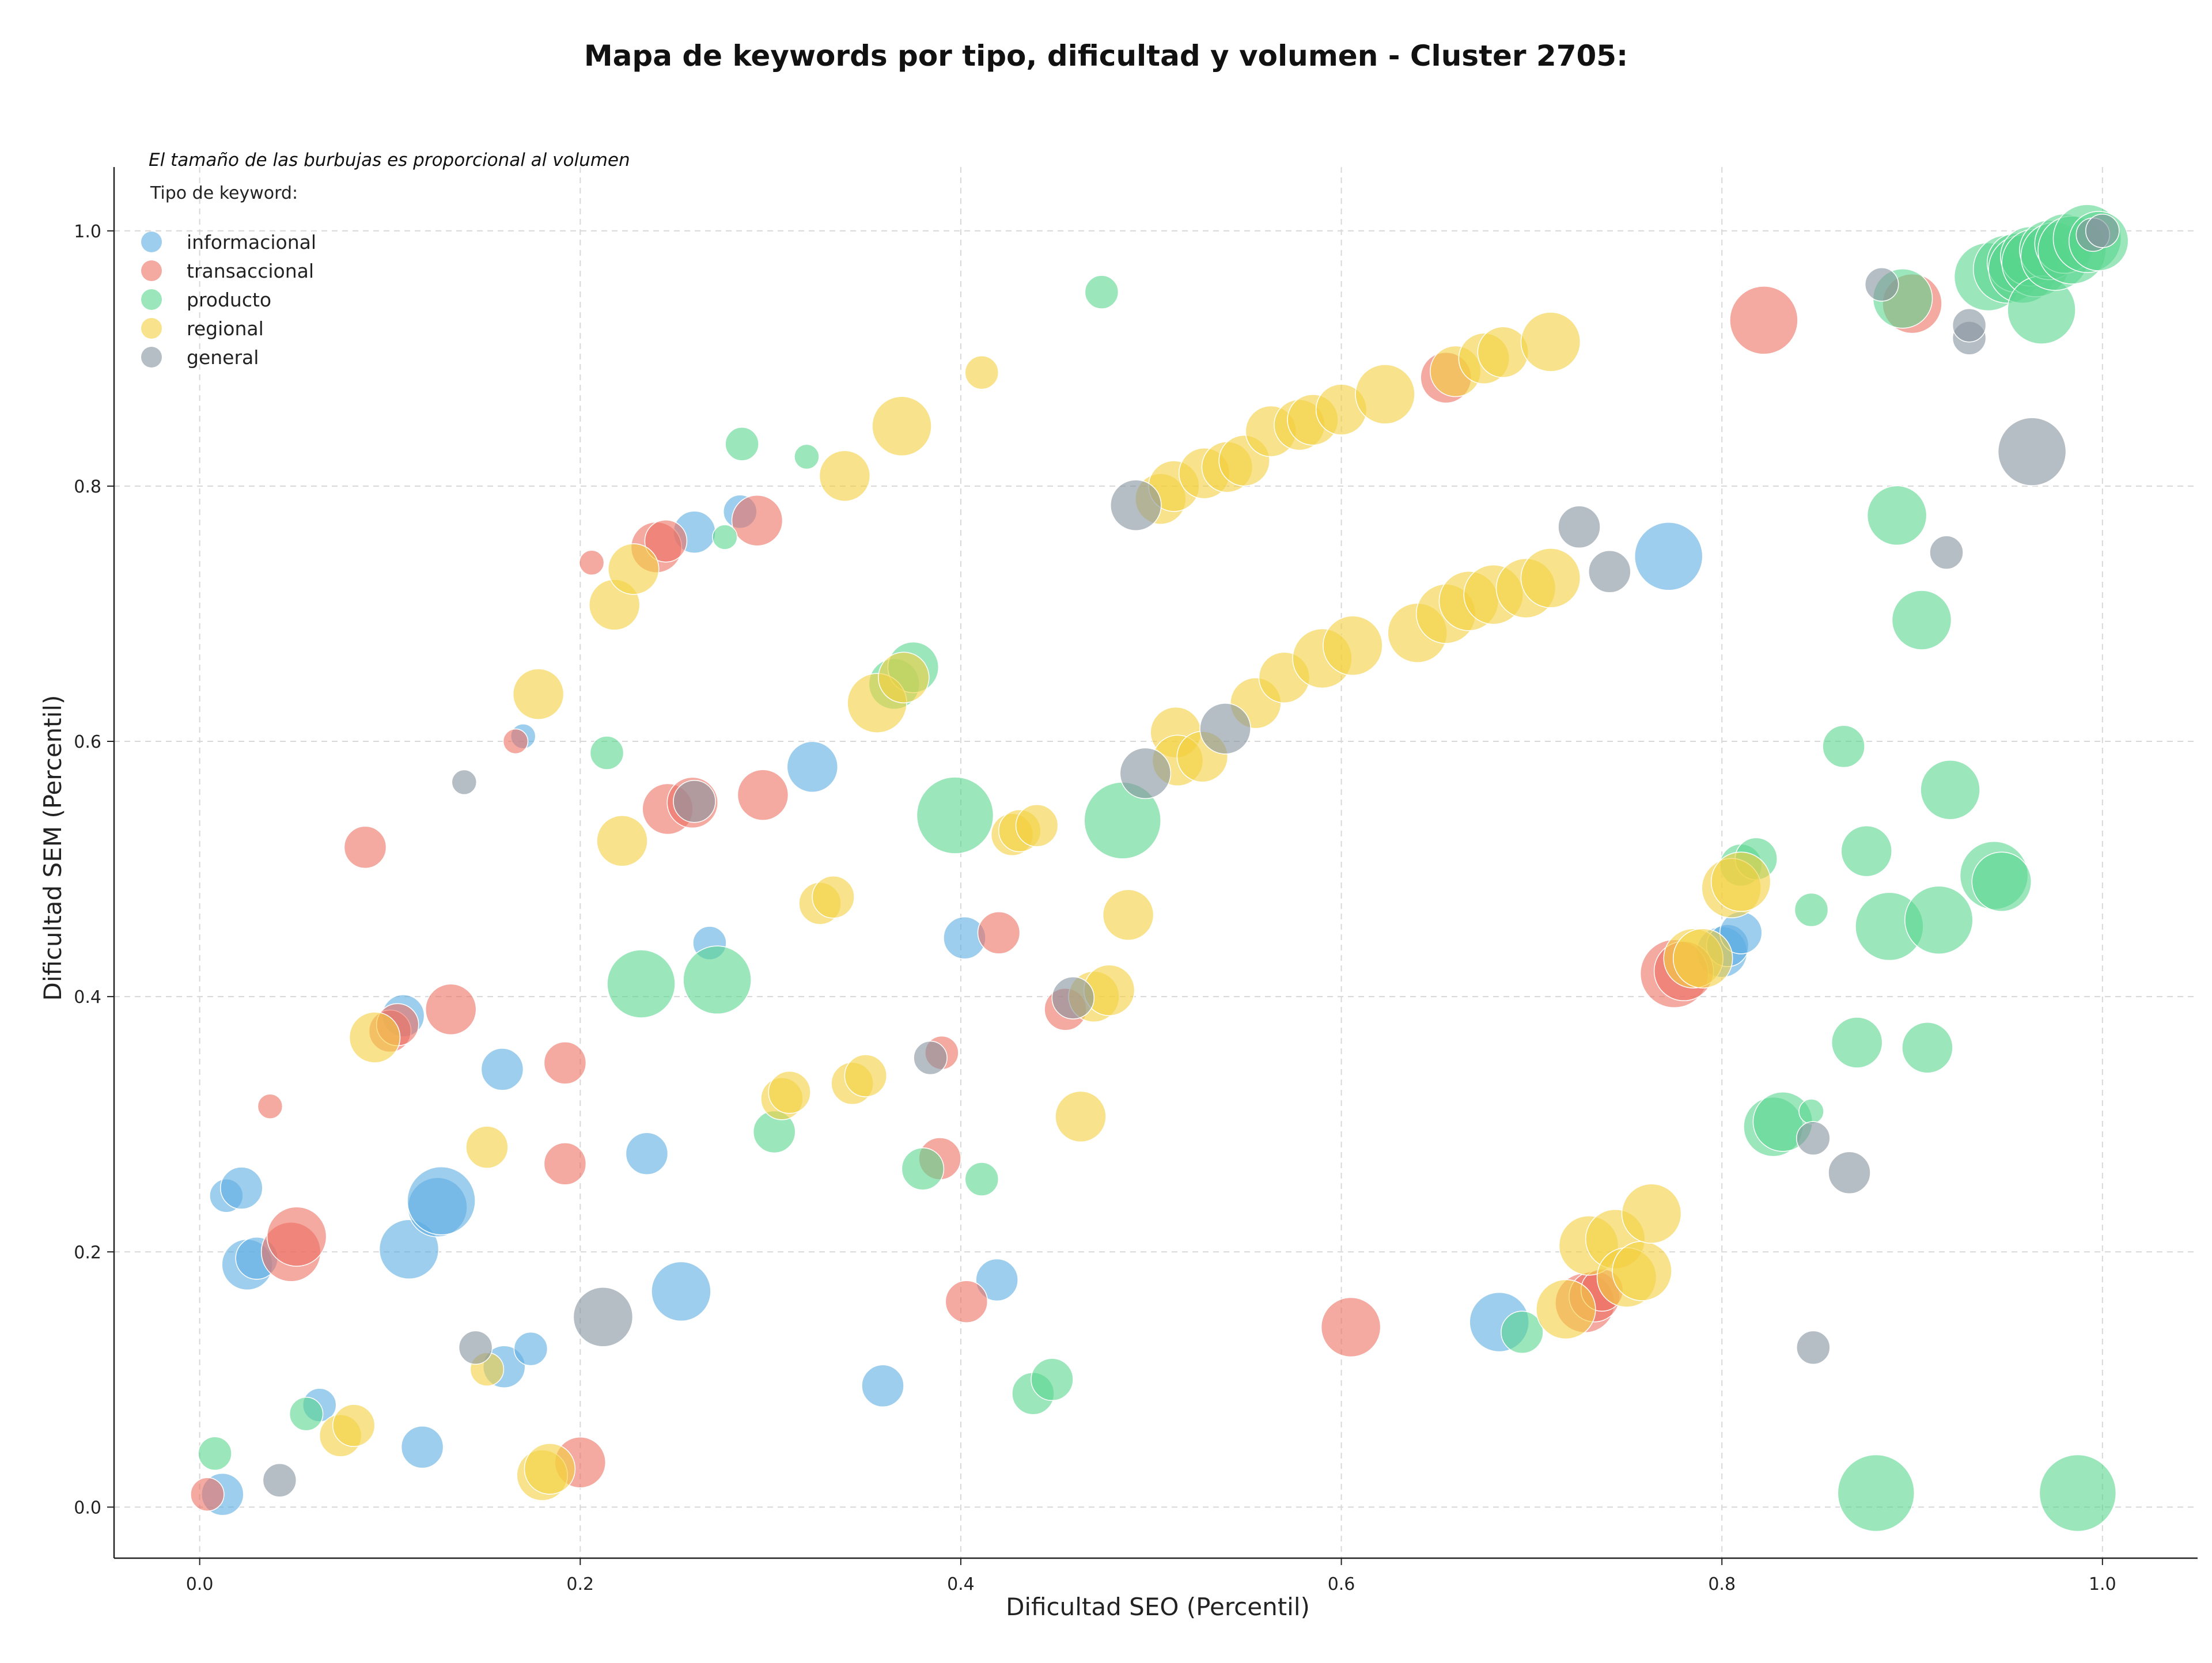 The width and height of the screenshot is (2212, 1663). I want to click on y-axis-label: Dificultad SEM (Percentil), so click(53, 848).